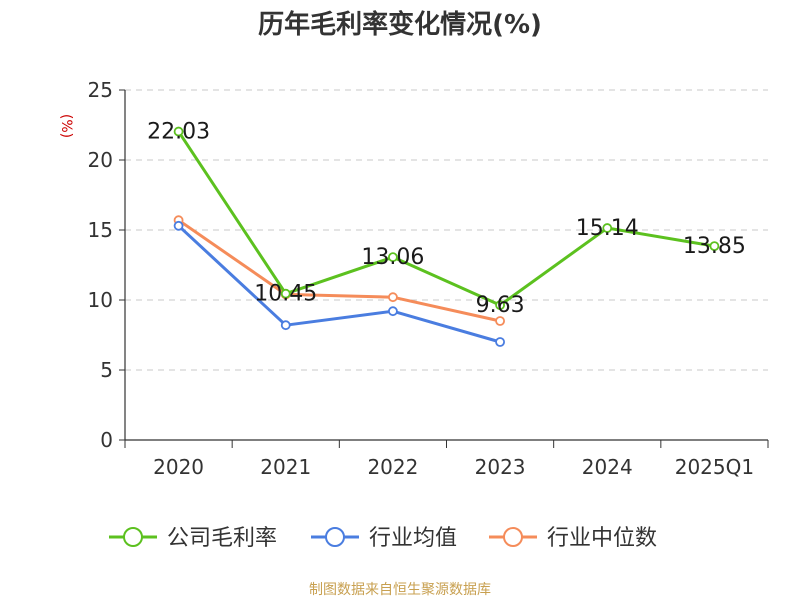 The width and height of the screenshot is (800, 600). I want to click on data-label: 10.45, so click(285, 294).